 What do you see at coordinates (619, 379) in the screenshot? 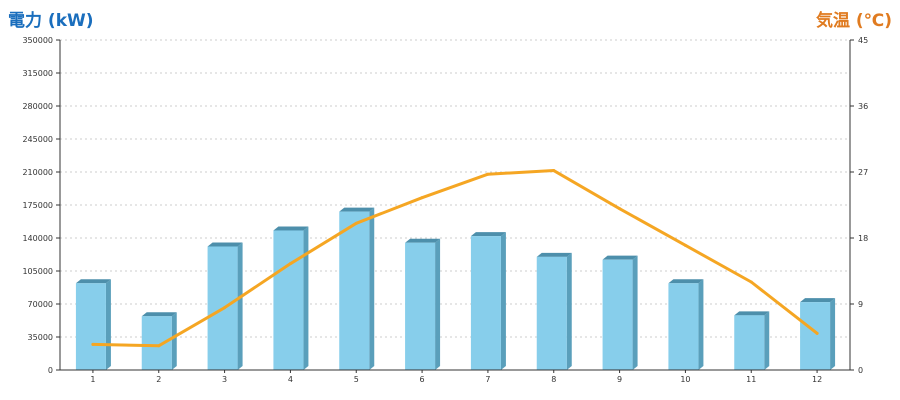
I see `x-tick-label: 9` at bounding box center [619, 379].